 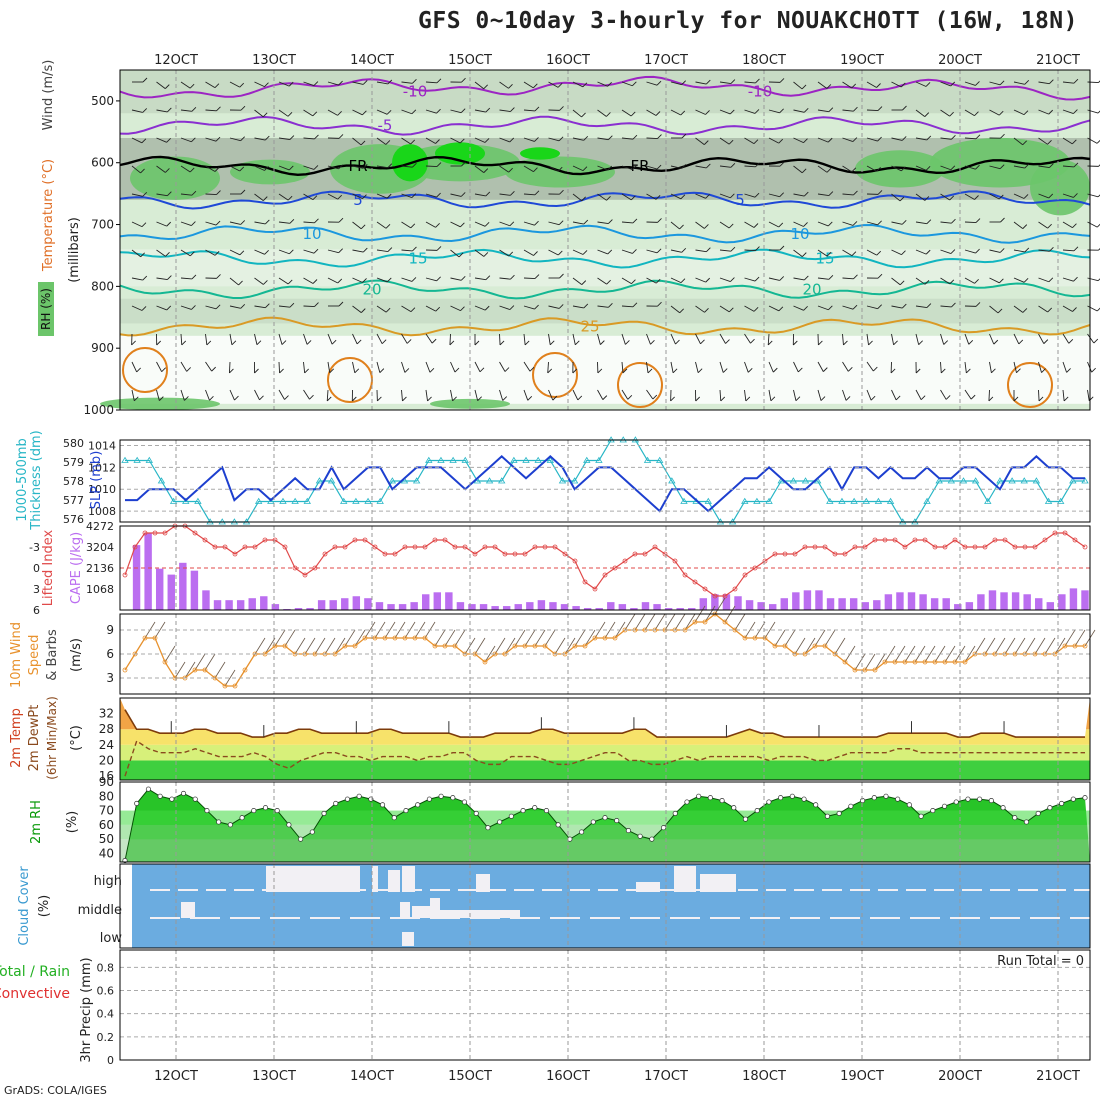 What do you see at coordinates (106, 853) in the screenshot?
I see `rh-tick-label: 40` at bounding box center [106, 853].